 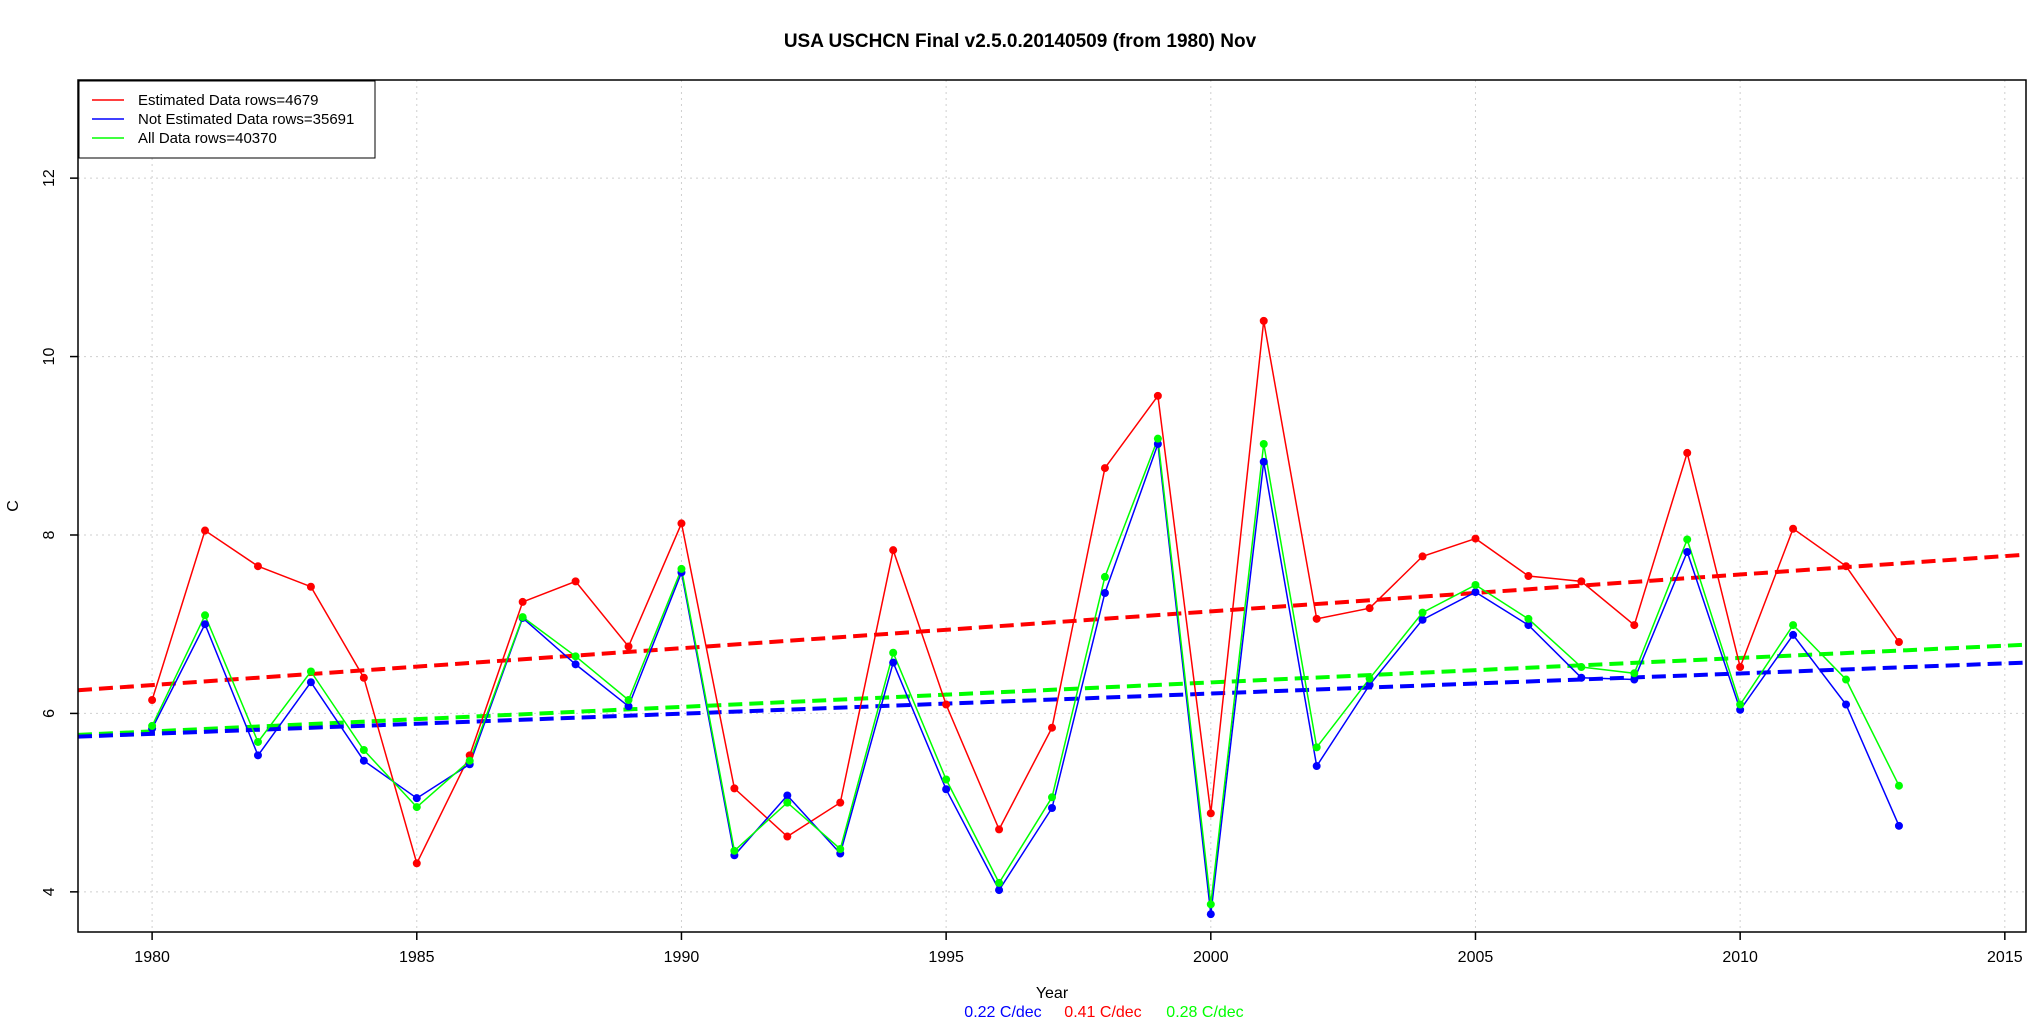 What do you see at coordinates (49, 713) in the screenshot?
I see `y-tick-label-1: 6` at bounding box center [49, 713].